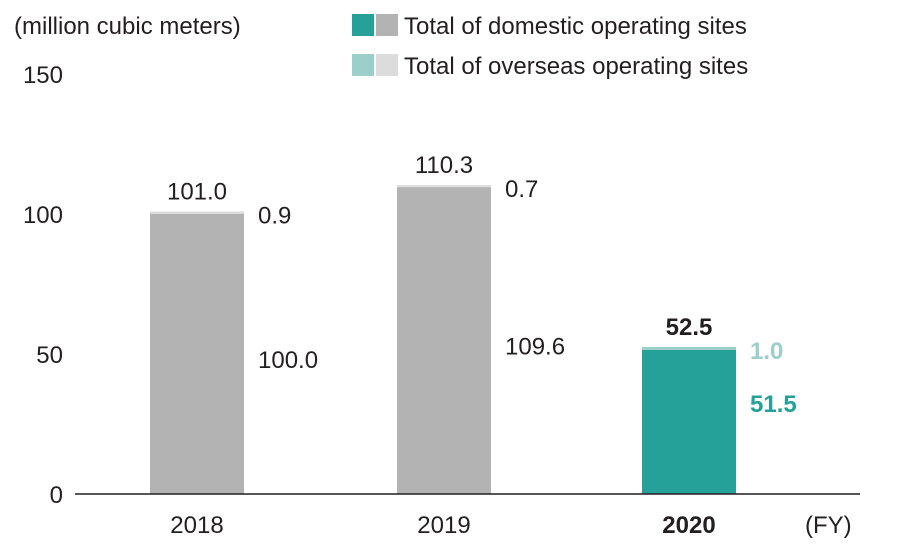 This screenshot has height=552, width=920. I want to click on bar-domestic-2019, so click(444, 340).